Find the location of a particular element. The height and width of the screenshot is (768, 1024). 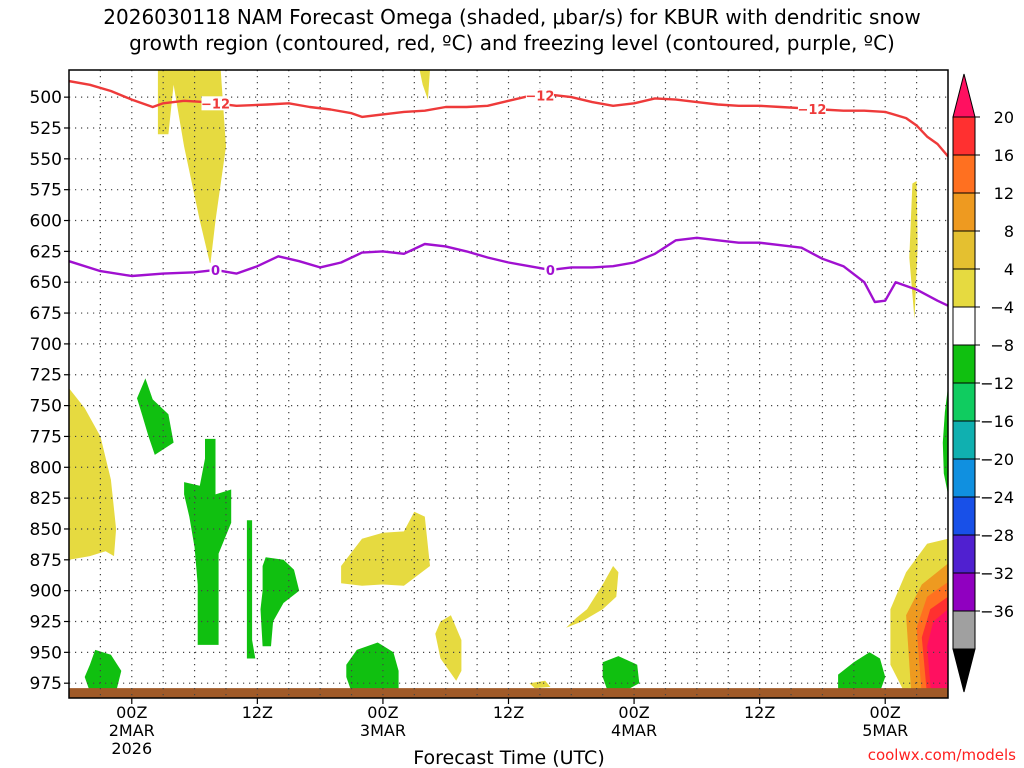

y-tick-label-500: 500 is located at coordinates (46, 98).